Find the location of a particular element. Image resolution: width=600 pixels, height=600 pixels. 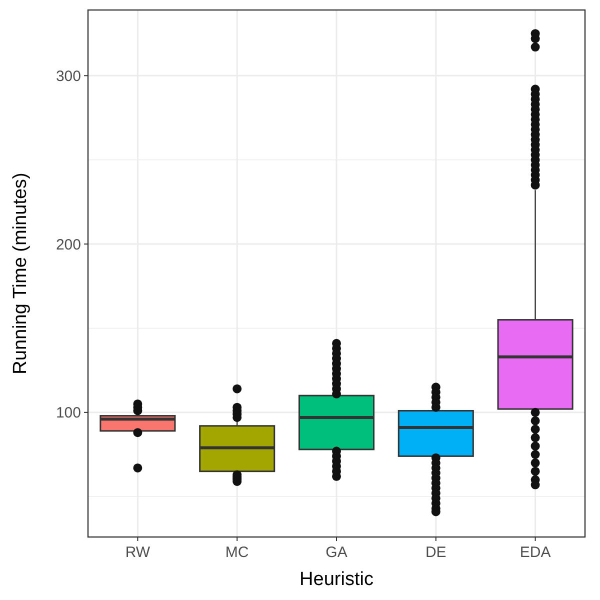

x-tick-label: MC is located at coordinates (237, 552).